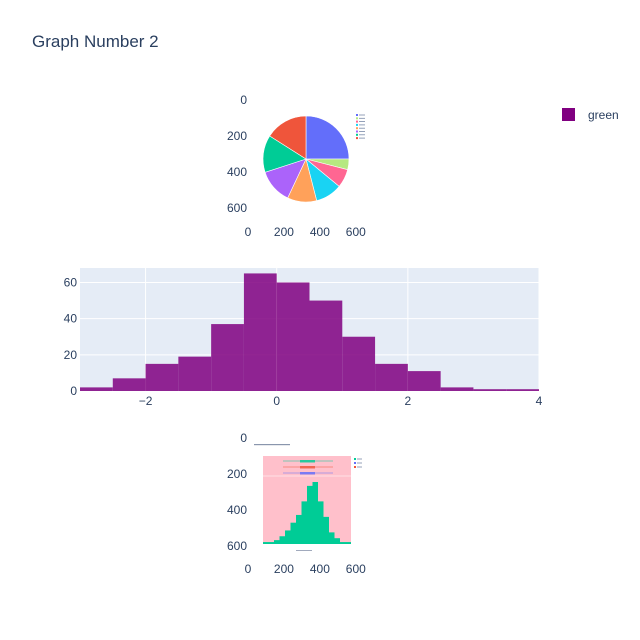 The height and width of the screenshot is (640, 640). What do you see at coordinates (603, 115) in the screenshot?
I see `legend-label: green` at bounding box center [603, 115].